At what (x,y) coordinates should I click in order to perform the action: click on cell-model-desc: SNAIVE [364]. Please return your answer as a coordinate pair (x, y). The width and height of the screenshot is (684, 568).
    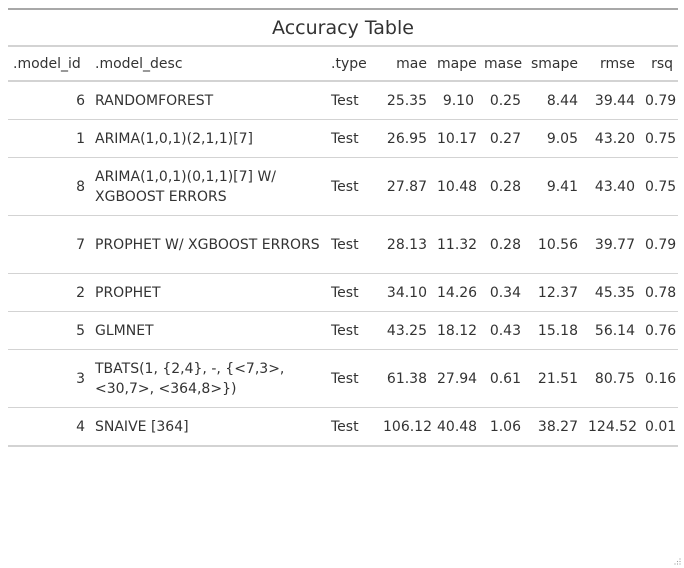
    Looking at the image, I should click on (208, 427).